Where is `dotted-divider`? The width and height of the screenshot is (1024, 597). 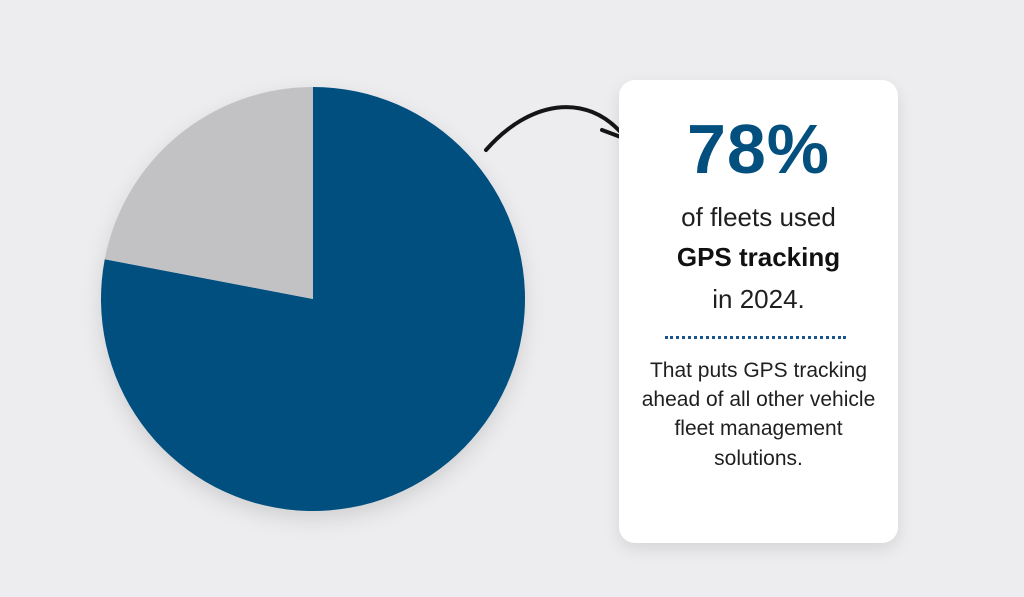
dotted-divider is located at coordinates (755, 337).